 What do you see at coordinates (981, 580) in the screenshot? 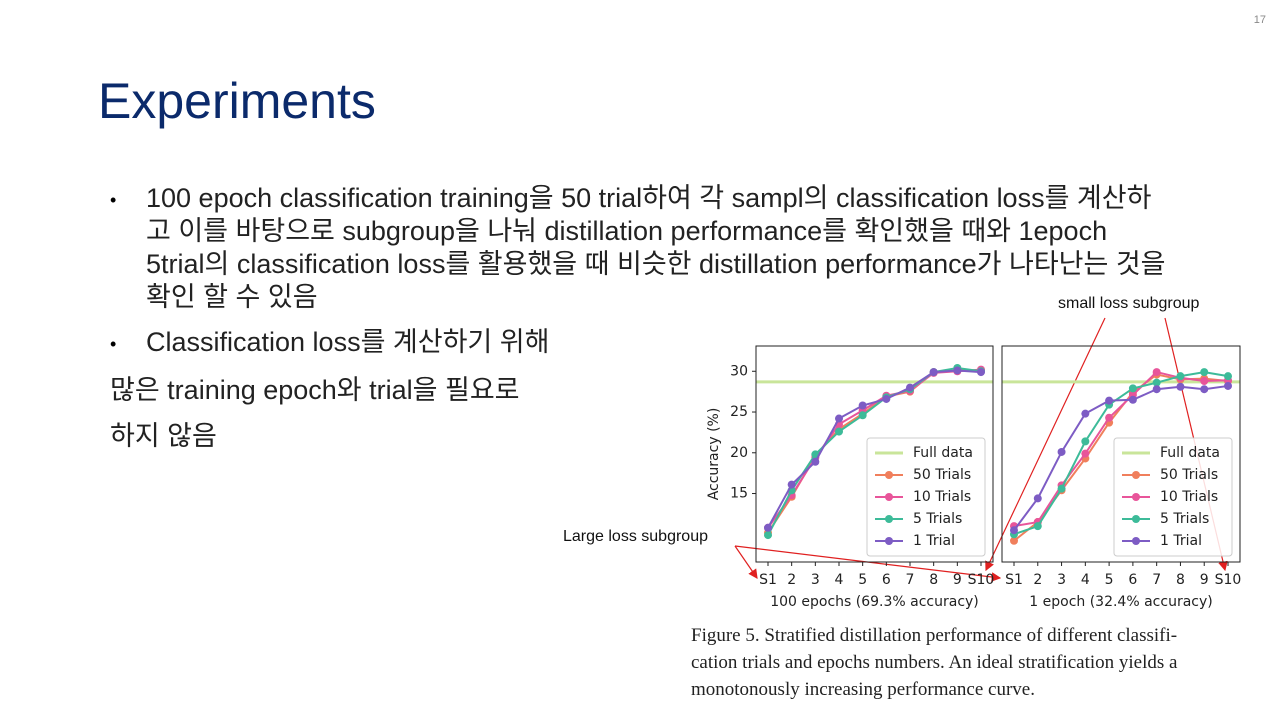
I see `x-tick-label: S10` at bounding box center [981, 580].